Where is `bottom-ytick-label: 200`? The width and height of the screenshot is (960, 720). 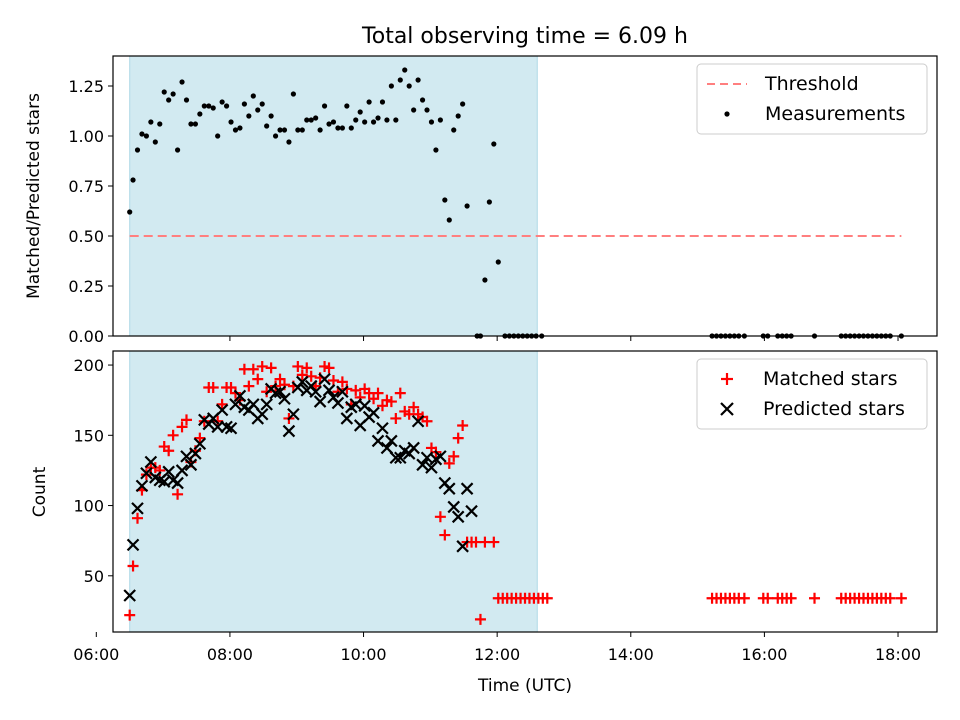
bottom-ytick-label: 200 is located at coordinates (88, 365).